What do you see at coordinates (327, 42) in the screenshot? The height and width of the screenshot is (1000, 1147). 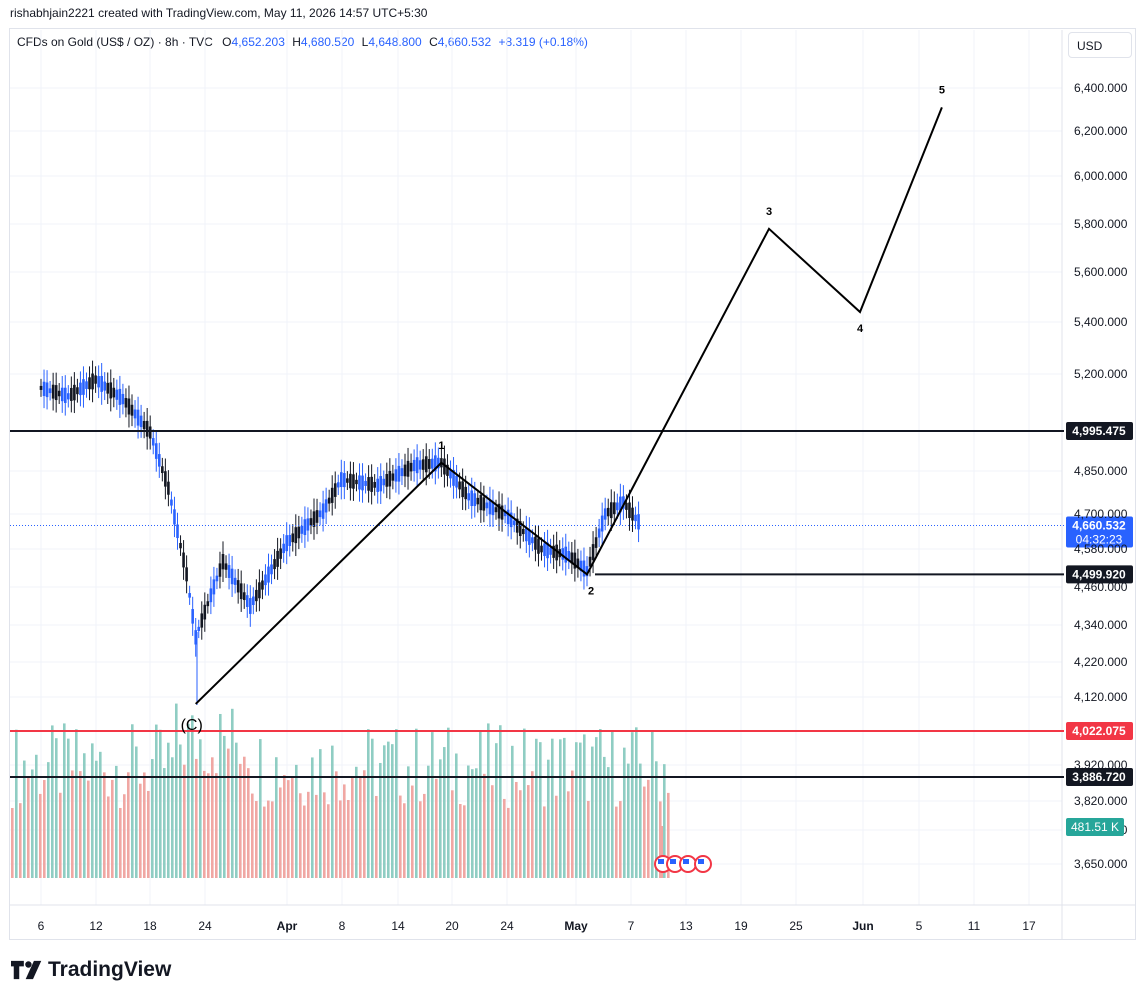 I see `high-value: 4,680.520` at bounding box center [327, 42].